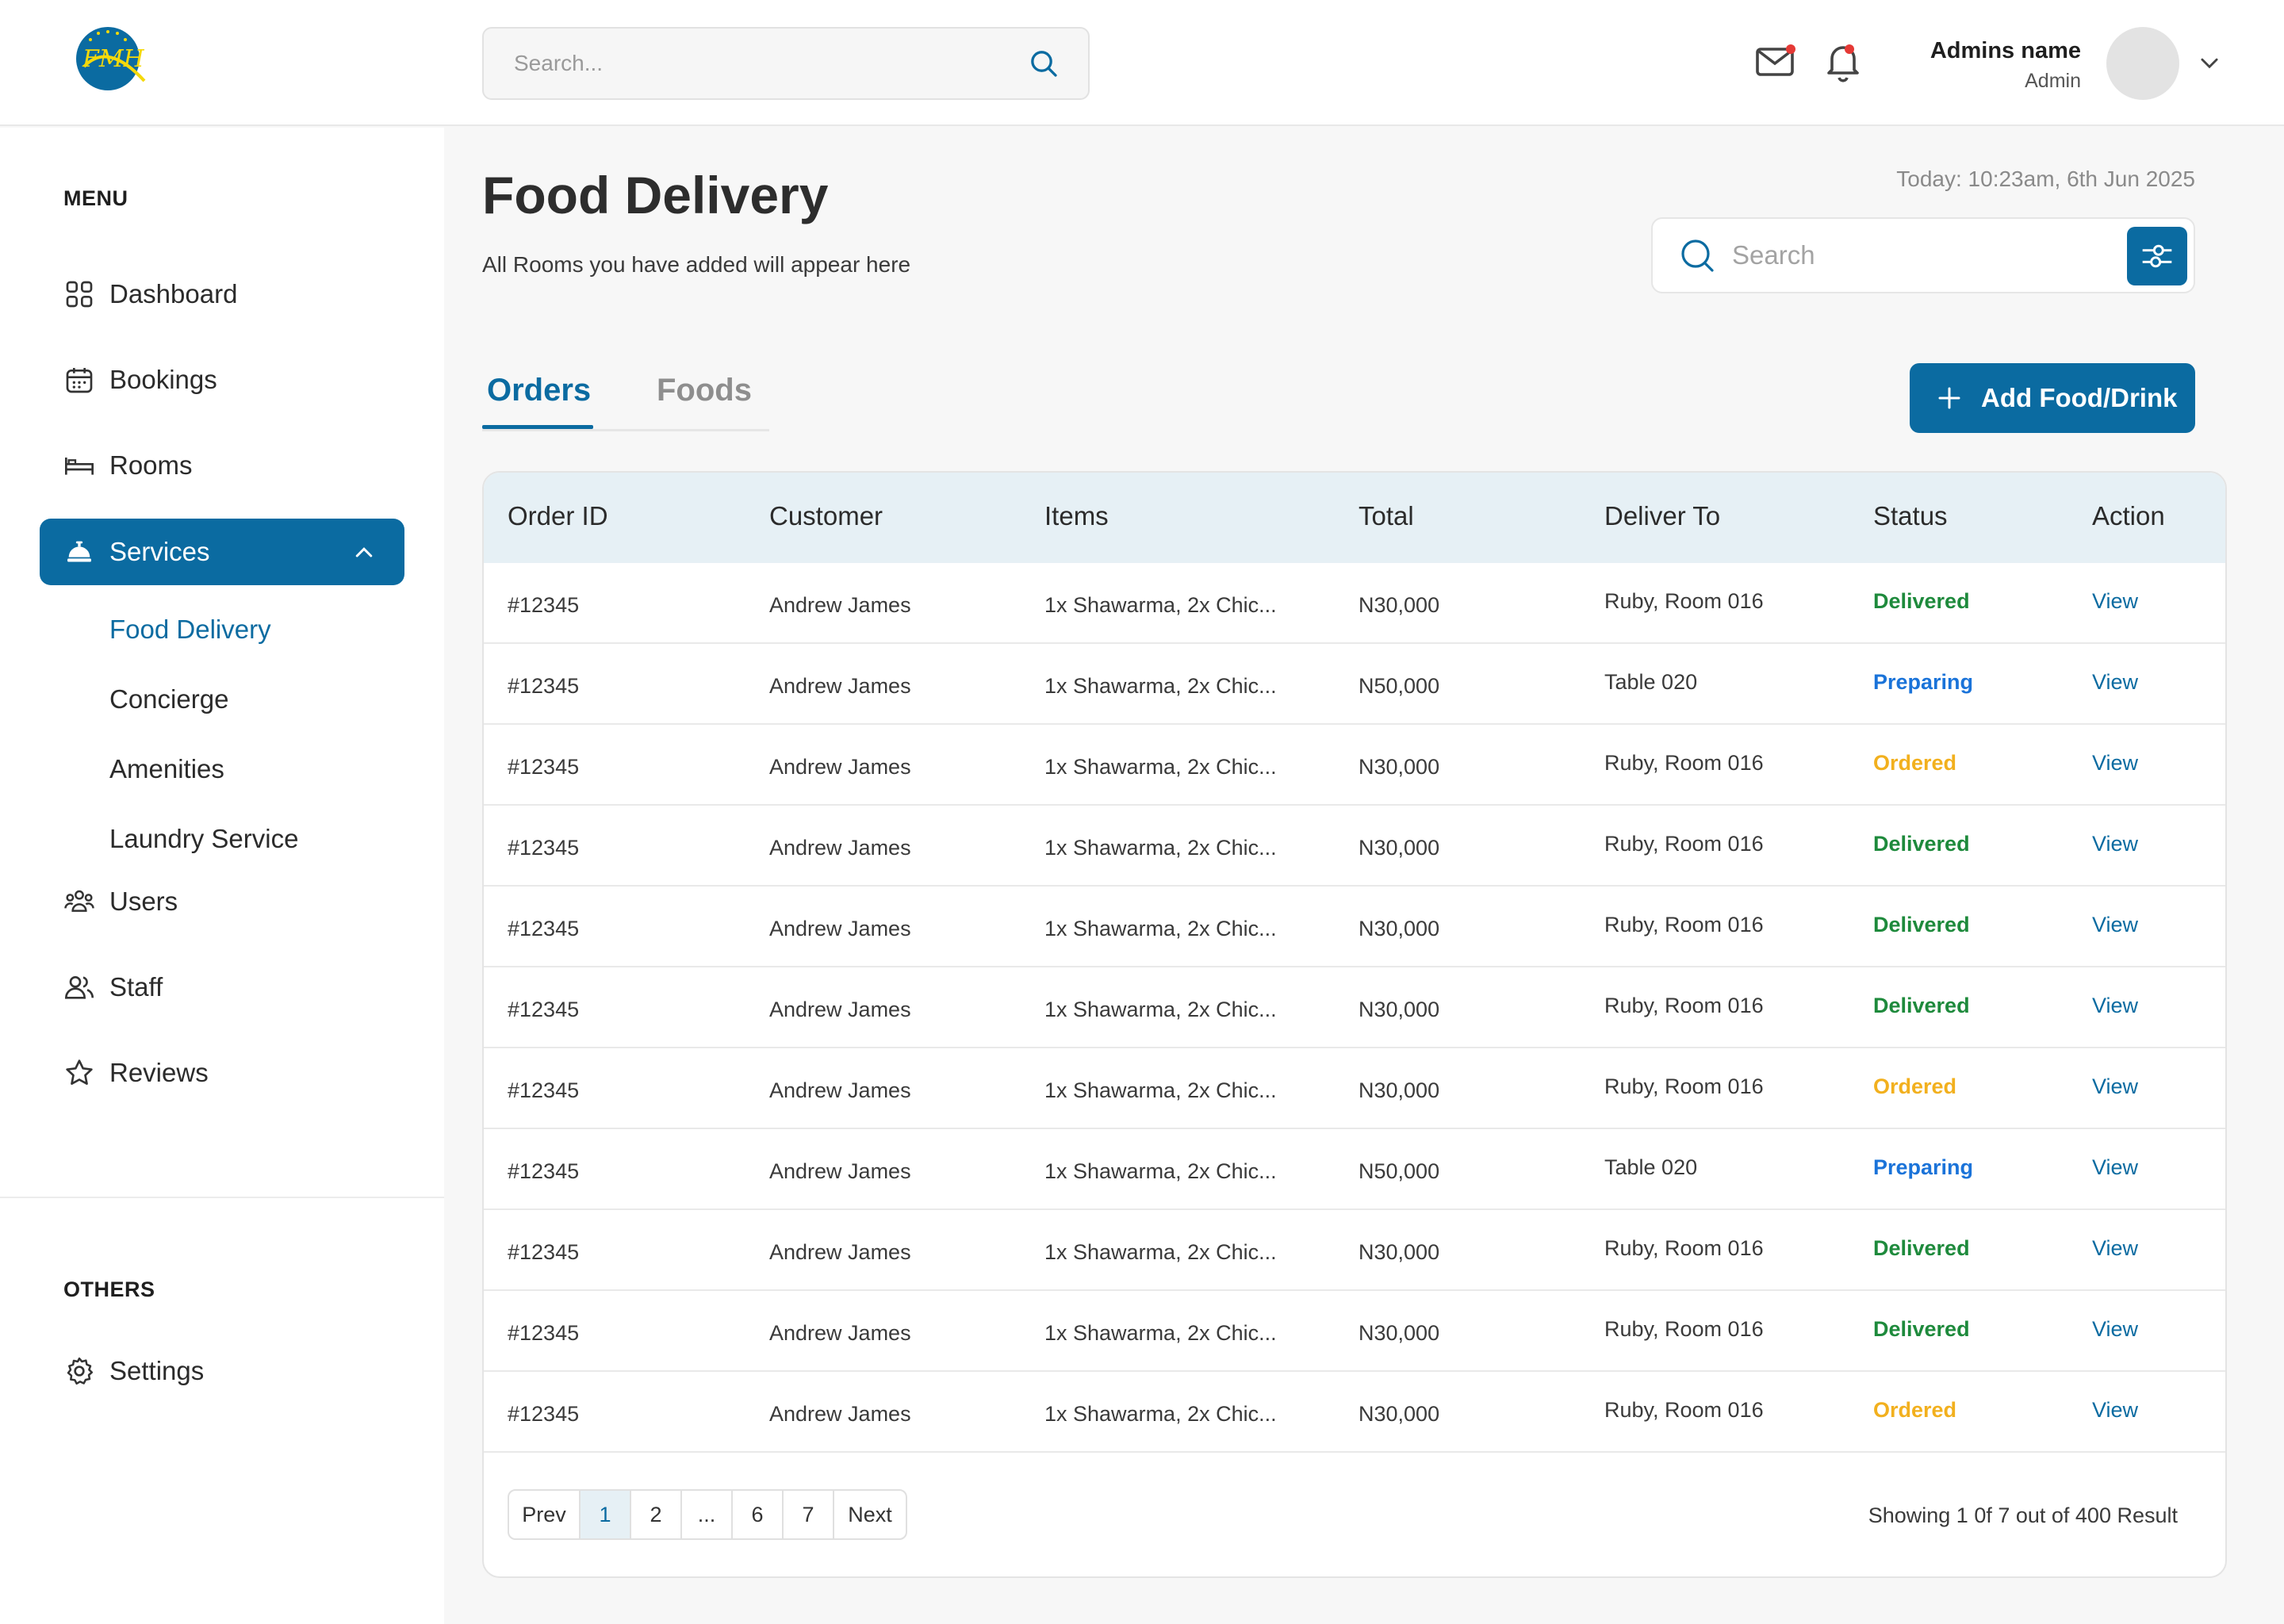 Image resolution: width=2284 pixels, height=1624 pixels. Describe the element at coordinates (1963, 255) in the screenshot. I see `orders-search-input` at that location.